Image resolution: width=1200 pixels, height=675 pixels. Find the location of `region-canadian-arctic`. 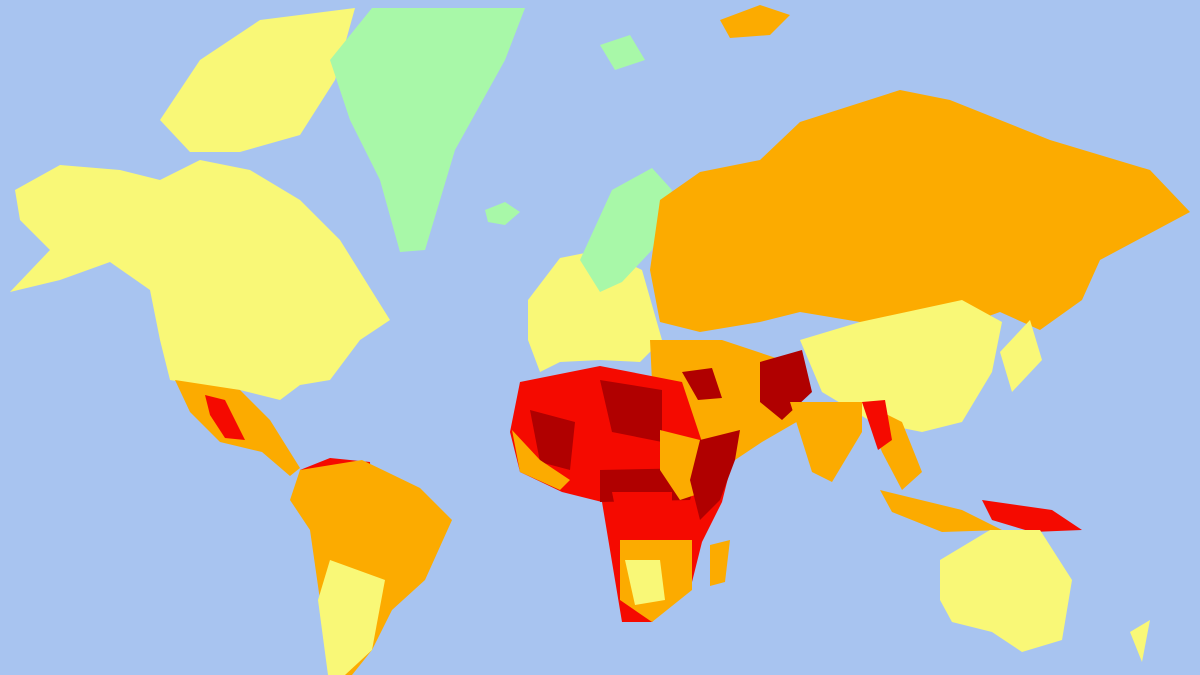

region-canadian-arctic is located at coordinates (257, 80).